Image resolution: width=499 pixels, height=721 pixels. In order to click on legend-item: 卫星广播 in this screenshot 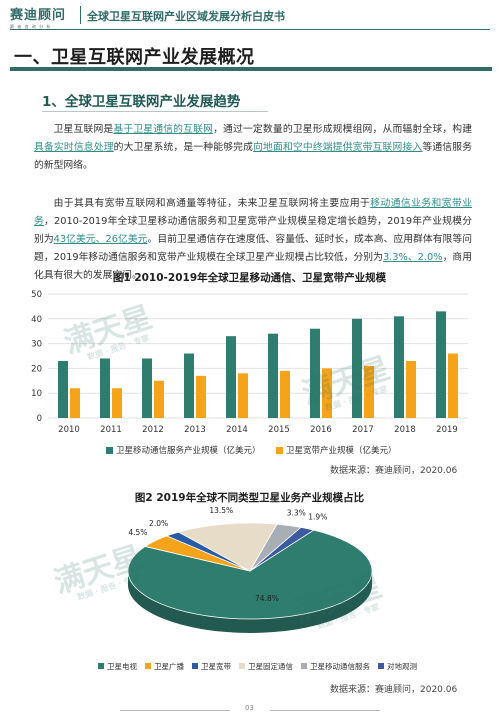, I will do `click(164, 666)`.